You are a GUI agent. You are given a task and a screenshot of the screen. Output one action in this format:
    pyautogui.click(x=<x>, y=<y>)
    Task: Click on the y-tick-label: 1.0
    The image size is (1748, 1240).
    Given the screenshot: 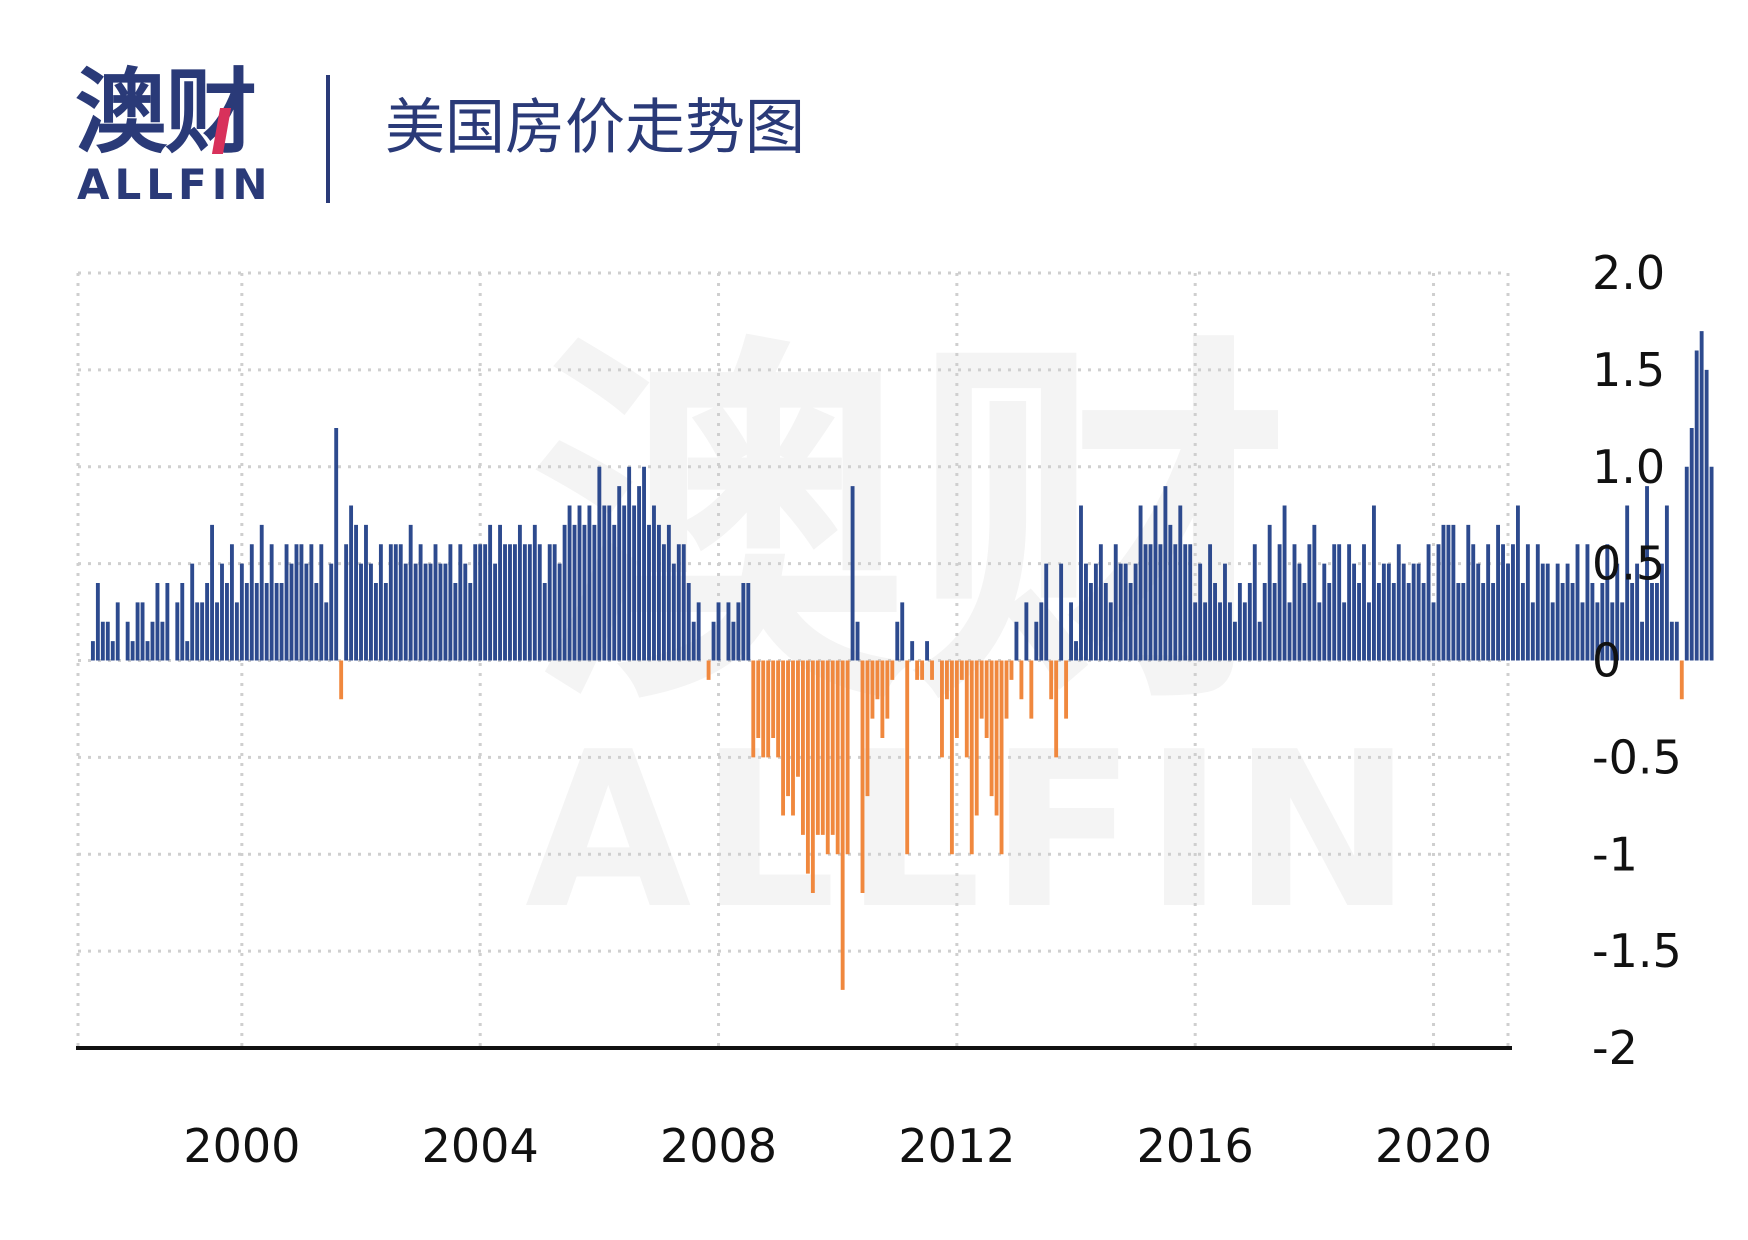 What is the action you would take?
    pyautogui.click(x=1628, y=467)
    